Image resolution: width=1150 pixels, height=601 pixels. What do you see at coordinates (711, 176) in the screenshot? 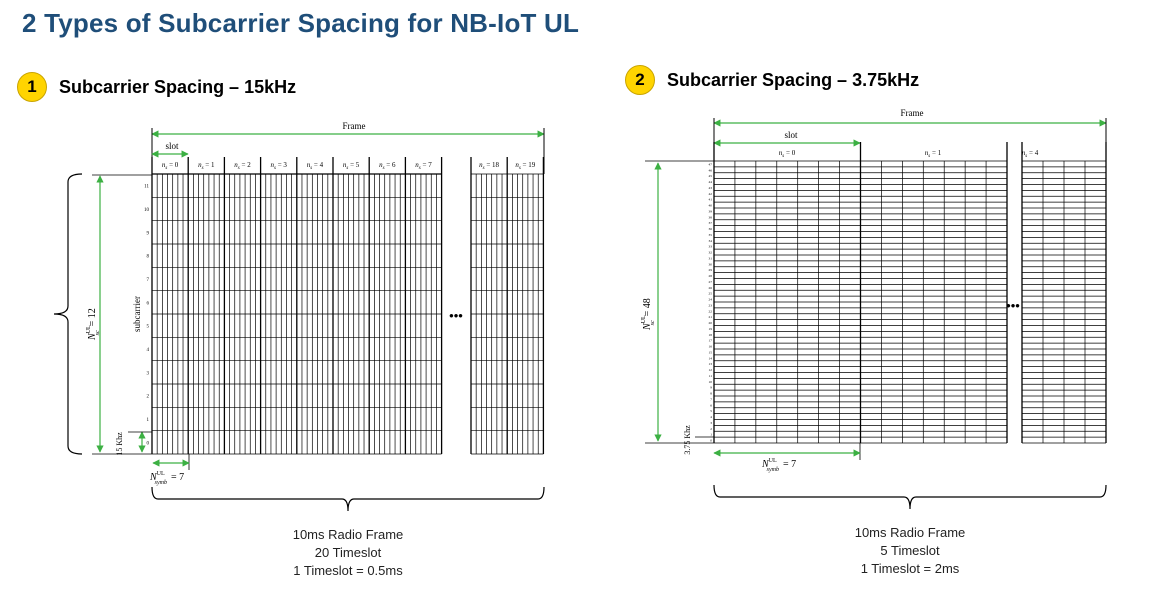
I see `subcarrier-index-label: 45` at bounding box center [711, 176].